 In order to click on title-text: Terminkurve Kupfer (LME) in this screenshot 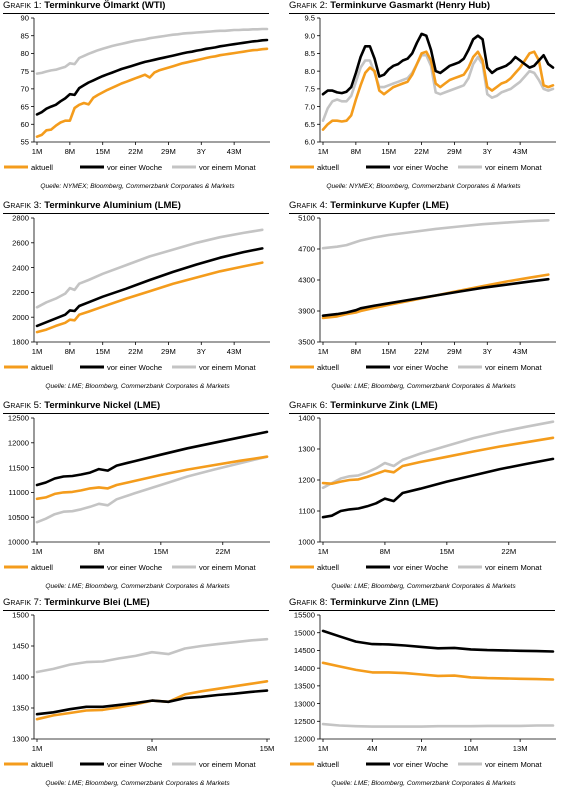, I will do `click(389, 205)`.